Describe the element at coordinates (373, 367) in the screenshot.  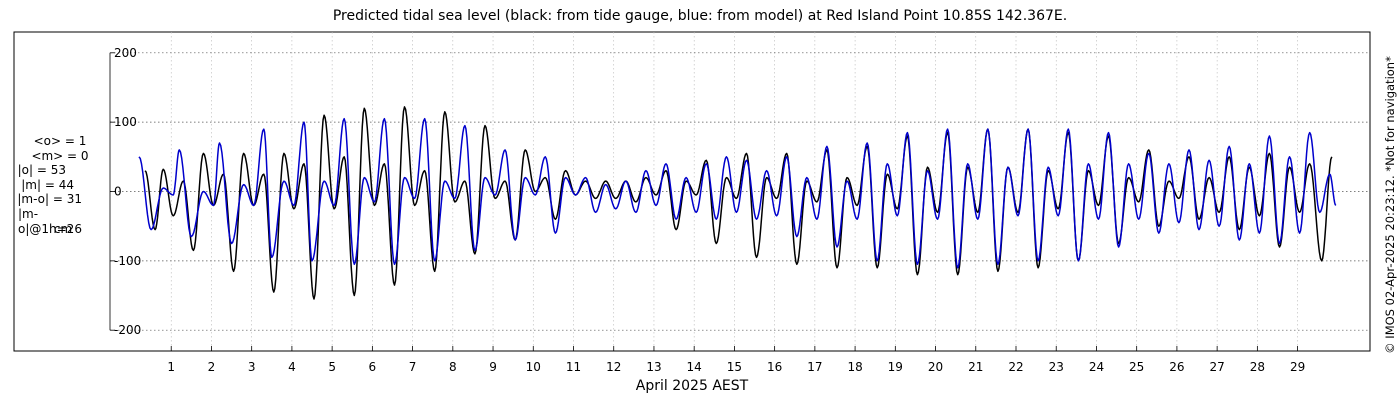
I see `x-tick-label: 6` at that location.